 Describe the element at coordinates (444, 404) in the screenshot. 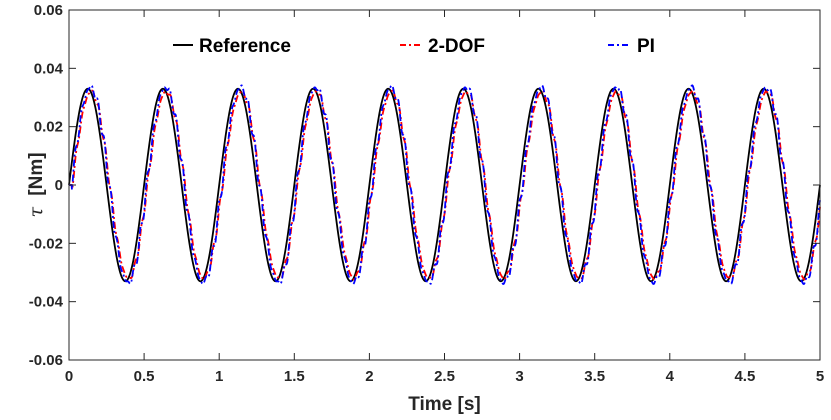

I see `x-axis-title: Time [s]` at that location.